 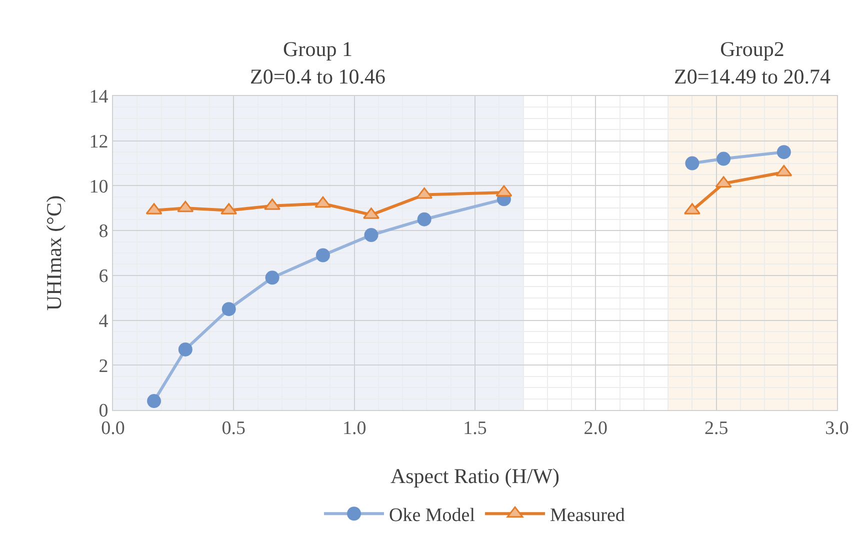 What do you see at coordinates (318, 62) in the screenshot?
I see `band-label: Group 1 Z0=0.4 to 10.46` at bounding box center [318, 62].